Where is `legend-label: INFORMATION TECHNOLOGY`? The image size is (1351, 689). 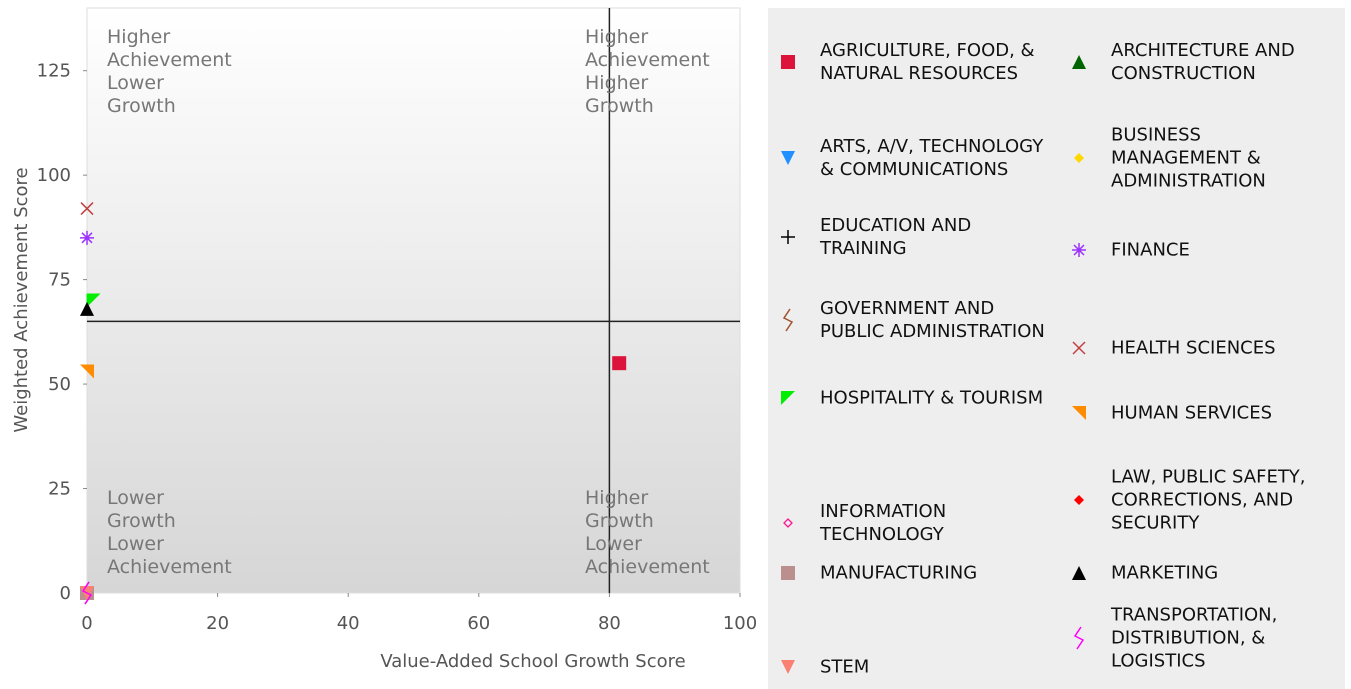
legend-label: INFORMATION TECHNOLOGY is located at coordinates (883, 523).